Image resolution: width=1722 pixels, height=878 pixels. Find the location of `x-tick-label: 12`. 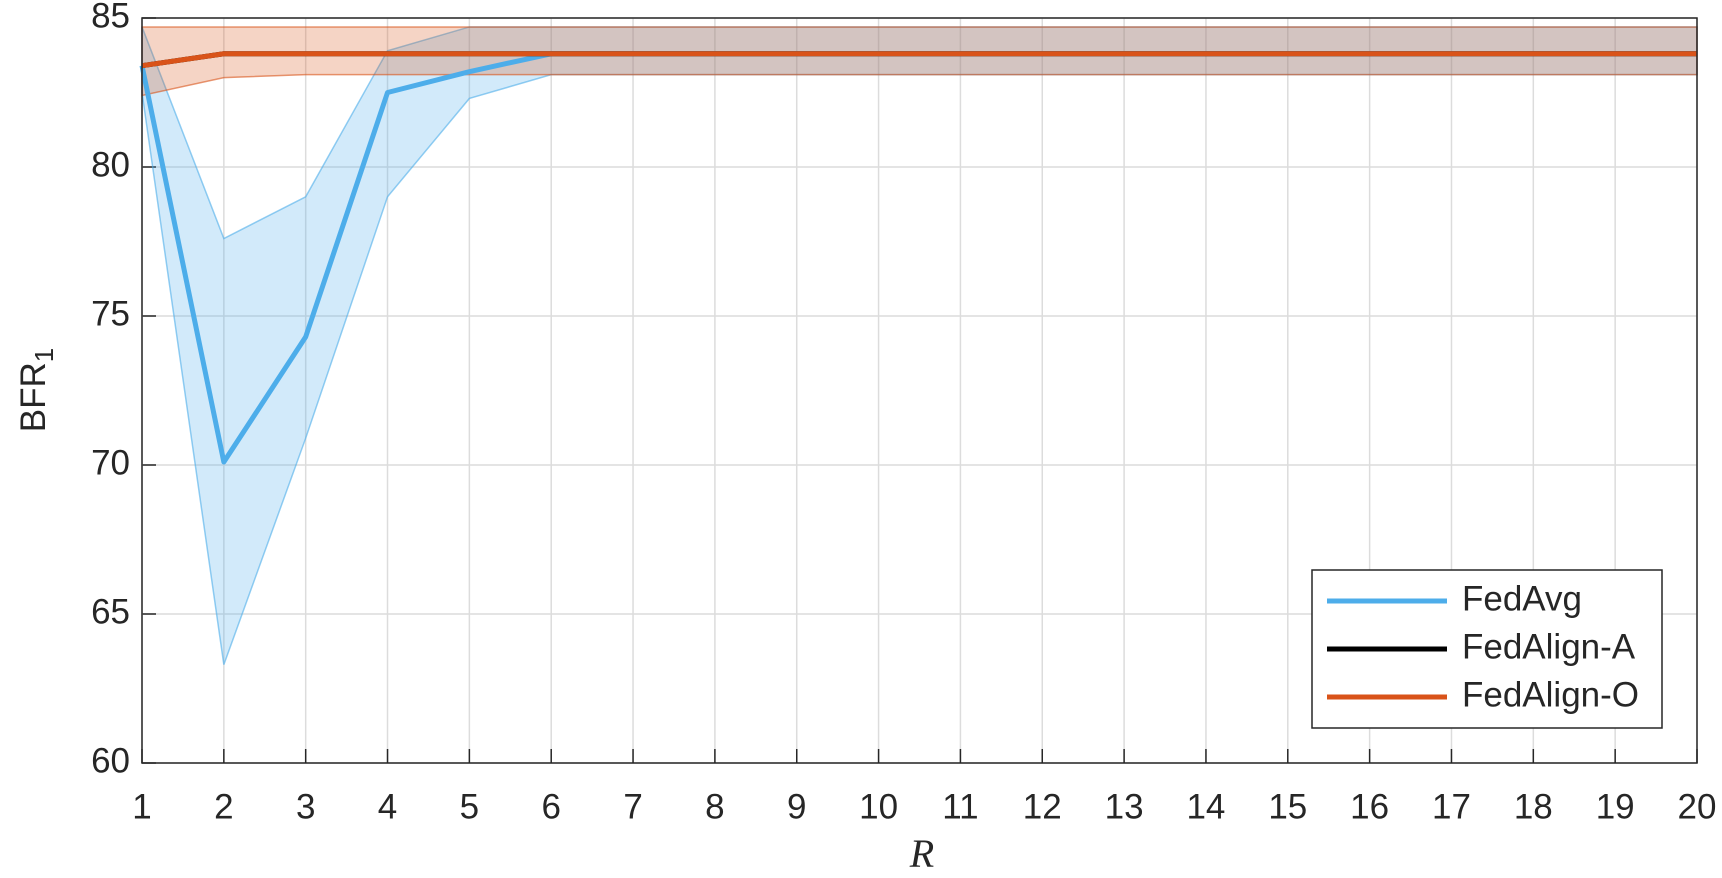

x-tick-label: 12 is located at coordinates (1042, 806).